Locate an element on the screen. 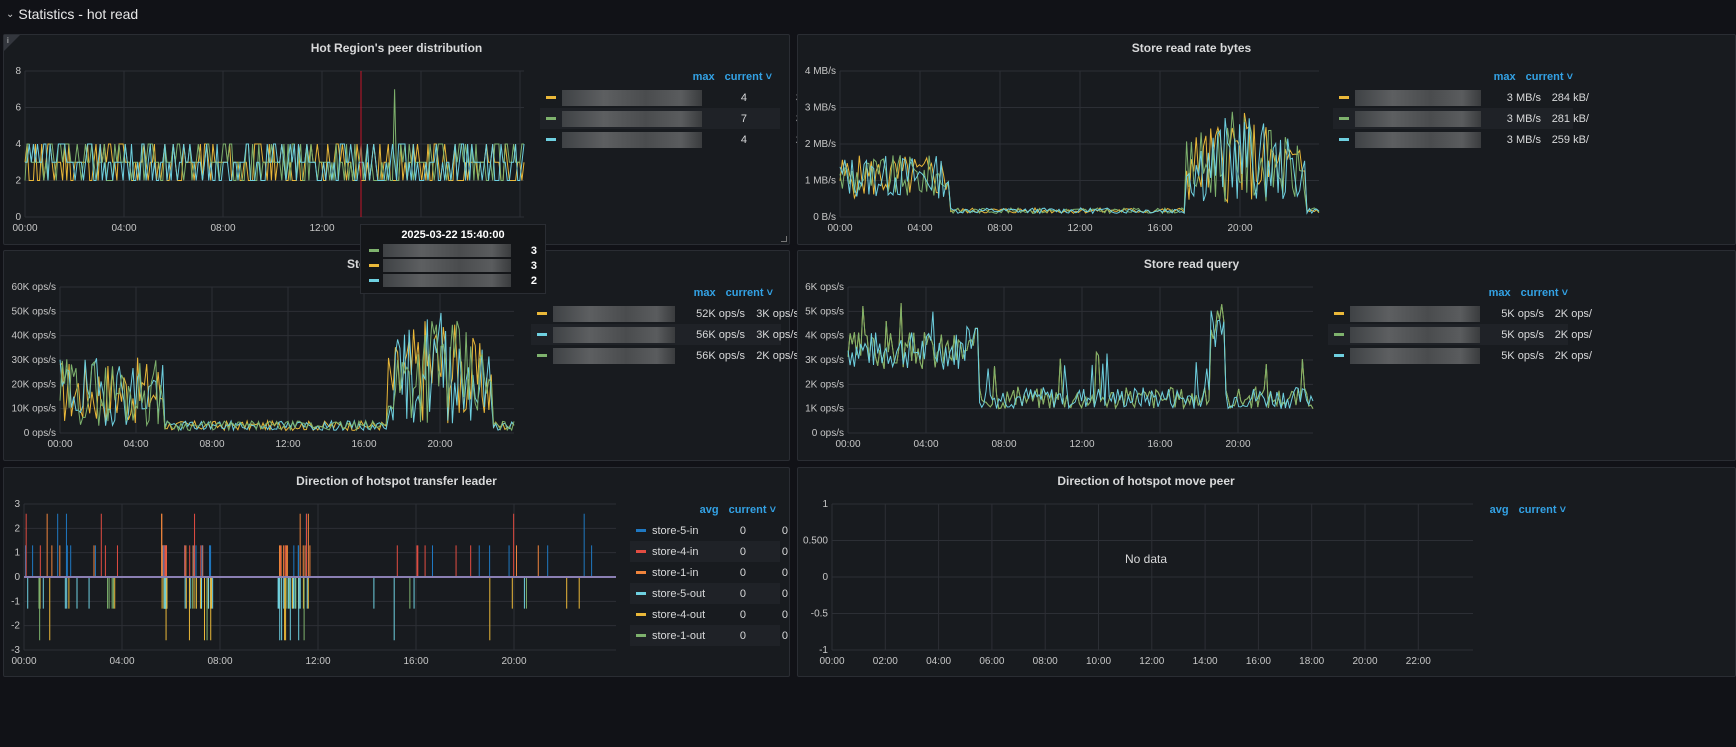  legend-series-name: store-4-out is located at coordinates (679, 614).